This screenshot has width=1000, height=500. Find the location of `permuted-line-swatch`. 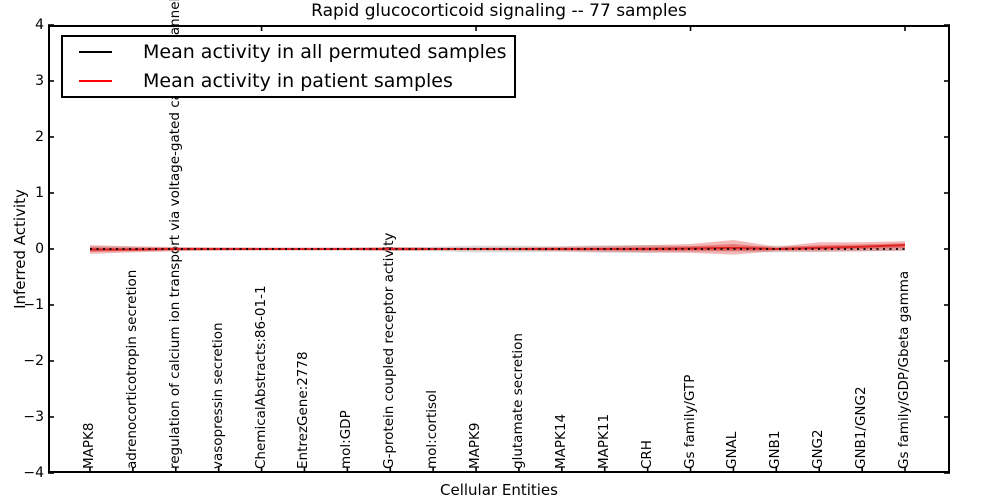

permuted-line-swatch is located at coordinates (95, 52).